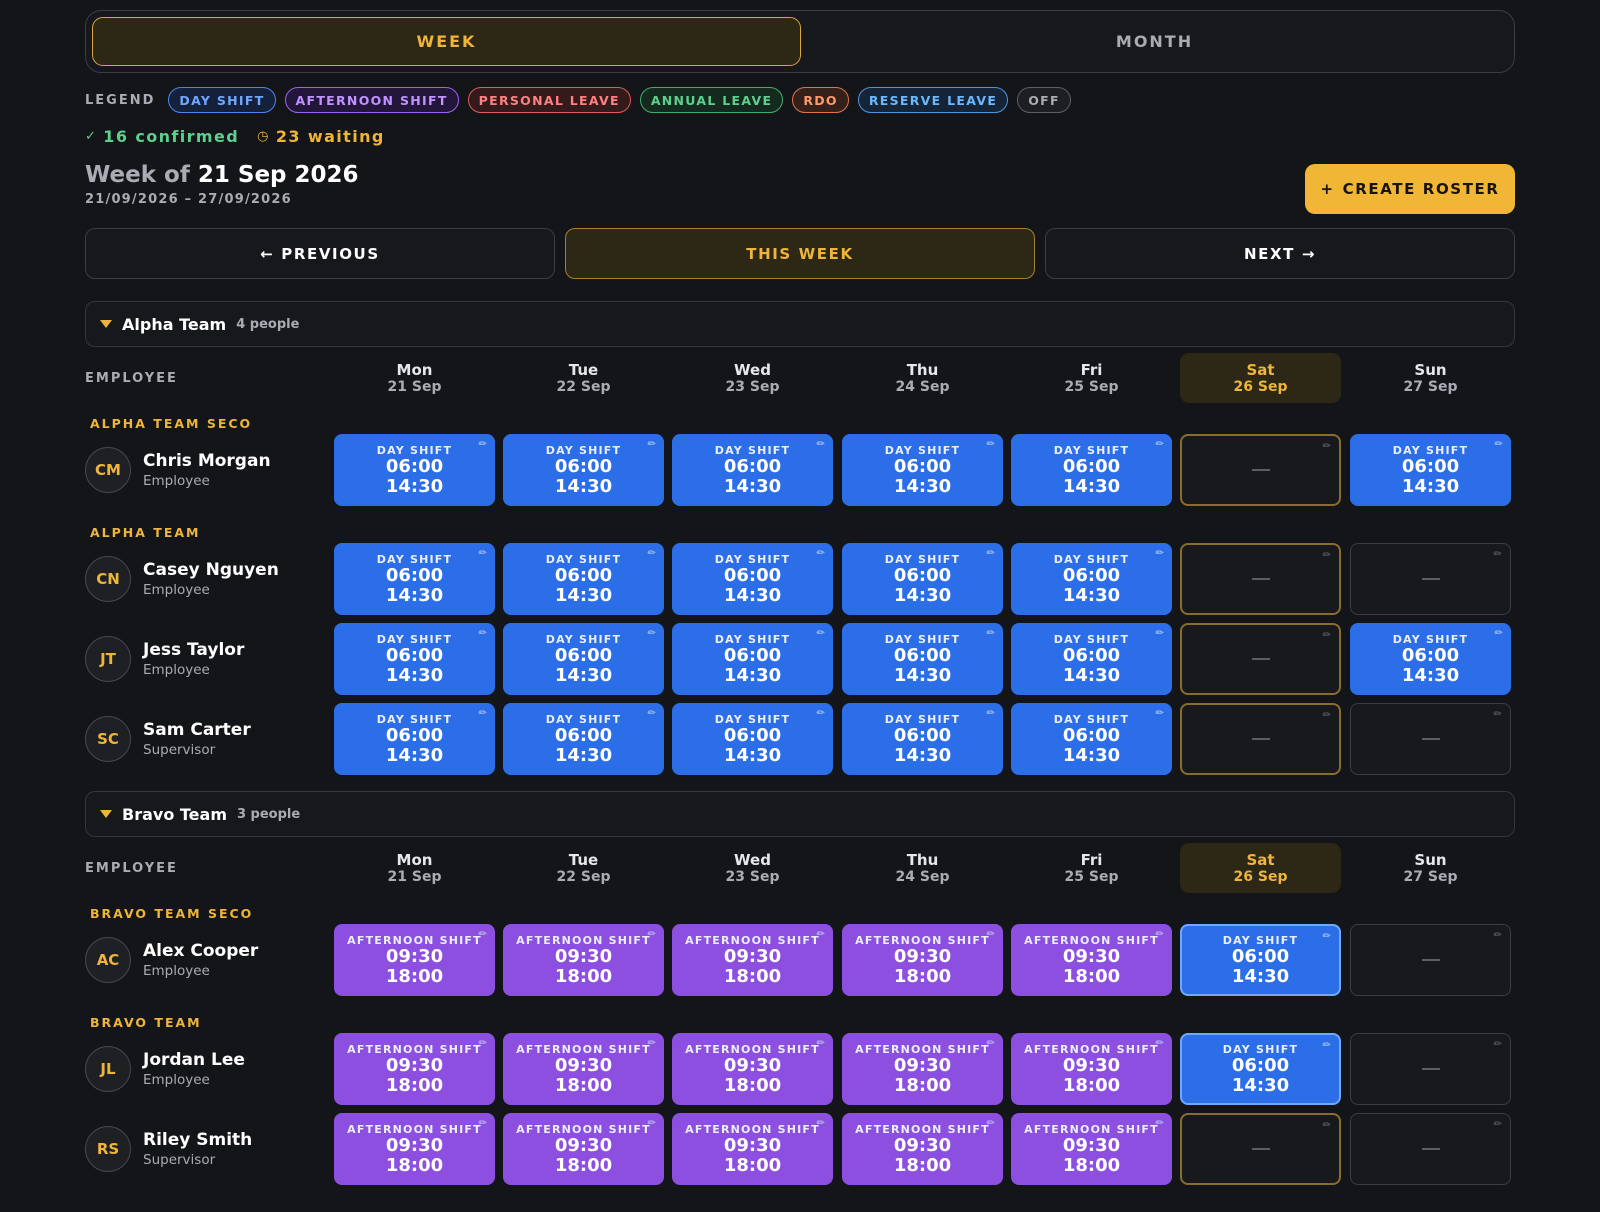 The image size is (1600, 1212). I want to click on team-header: Alpha Team 4 people, so click(800, 324).